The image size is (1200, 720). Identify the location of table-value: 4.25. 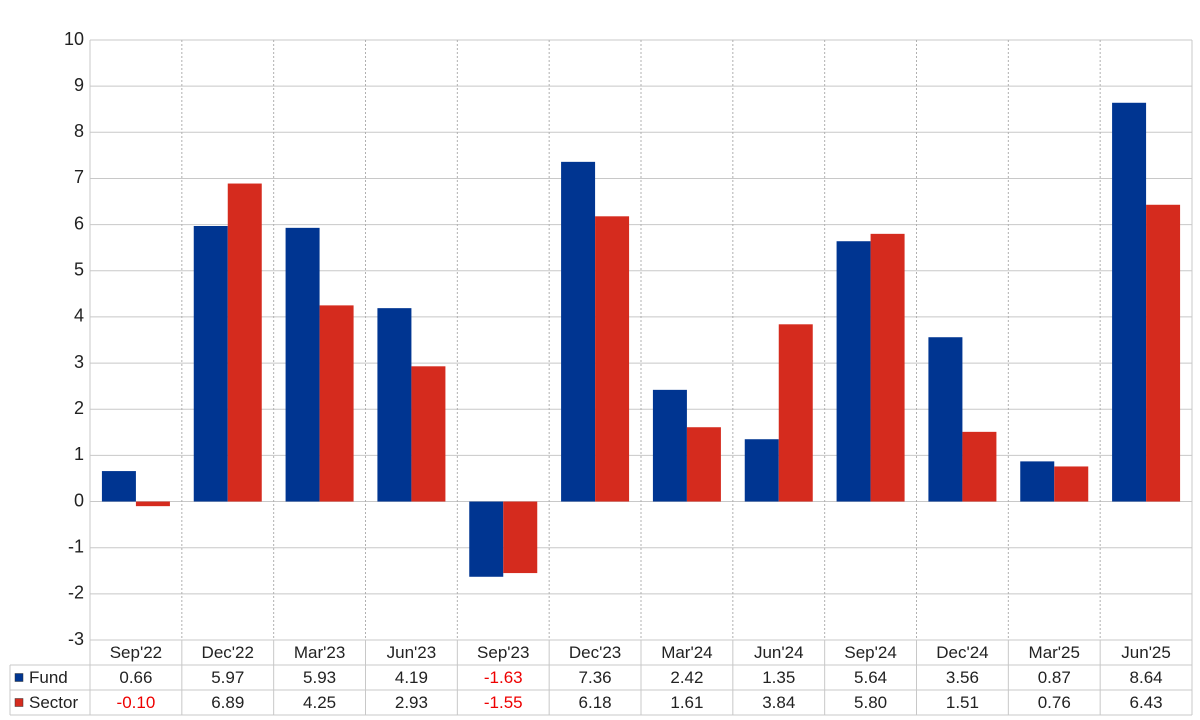
(319, 702).